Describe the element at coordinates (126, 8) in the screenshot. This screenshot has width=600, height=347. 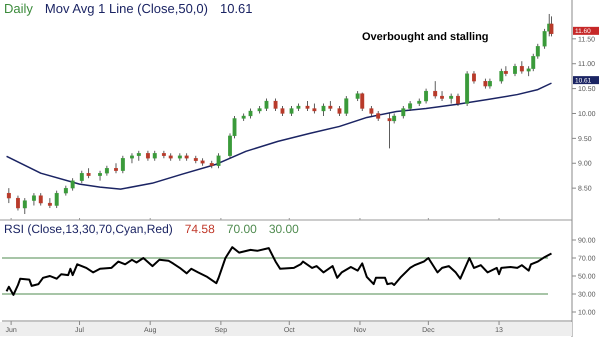
I see `text: Mov Avg 1 Line (Close,50,0)` at that location.